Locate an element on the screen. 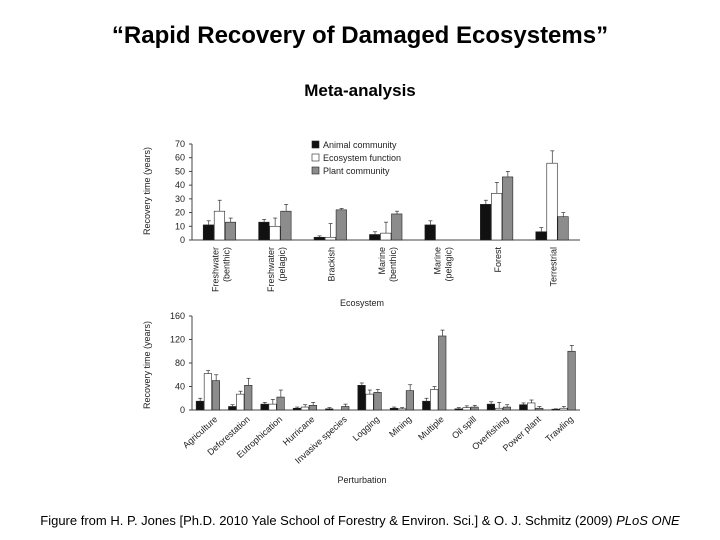  bar-plant-community-brackish is located at coordinates (341, 225).